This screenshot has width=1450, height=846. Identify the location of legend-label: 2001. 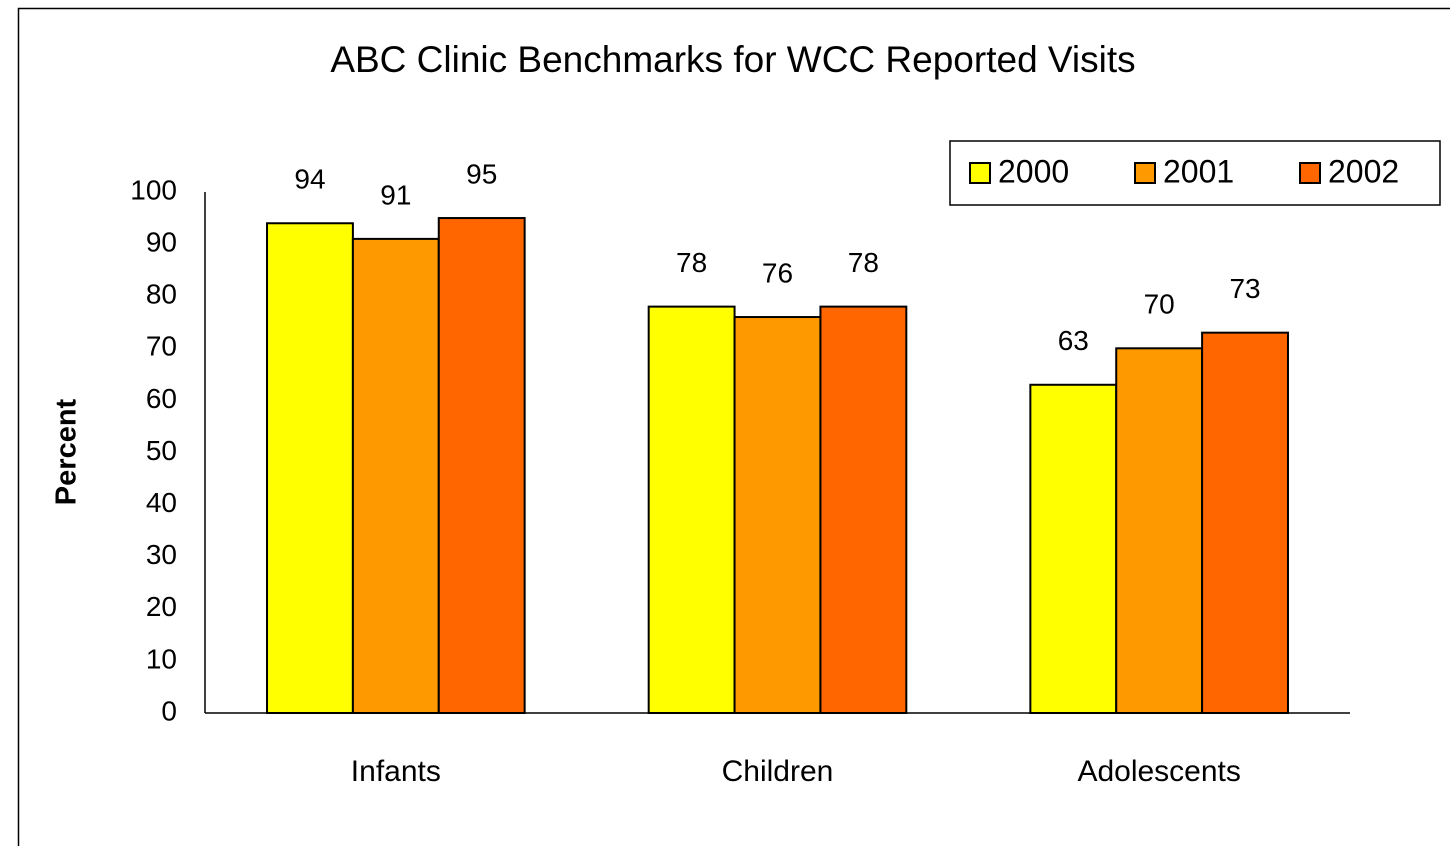
(1198, 171).